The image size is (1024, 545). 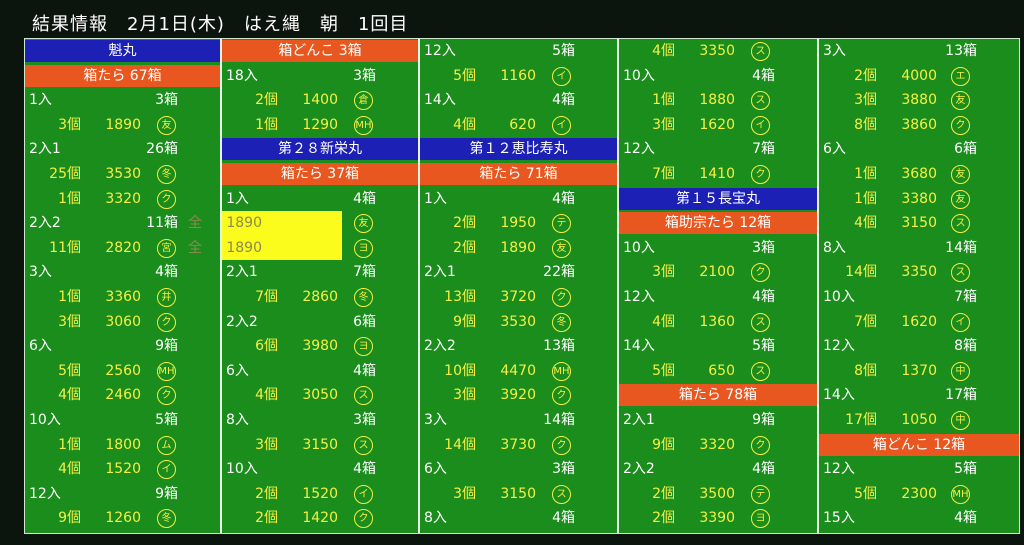 What do you see at coordinates (718, 395) in the screenshot?
I see `catch-banner: 箱たら 78箱` at bounding box center [718, 395].